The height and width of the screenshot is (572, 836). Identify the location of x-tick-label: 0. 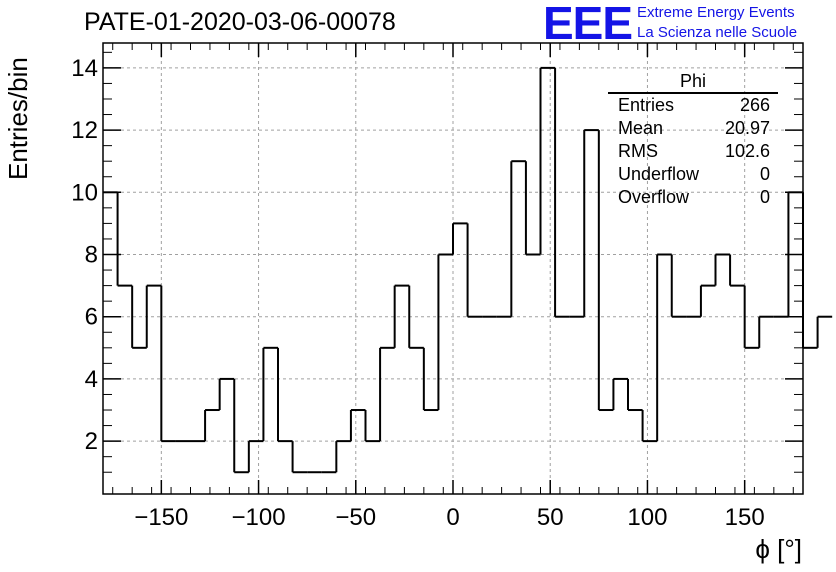
(452, 517).